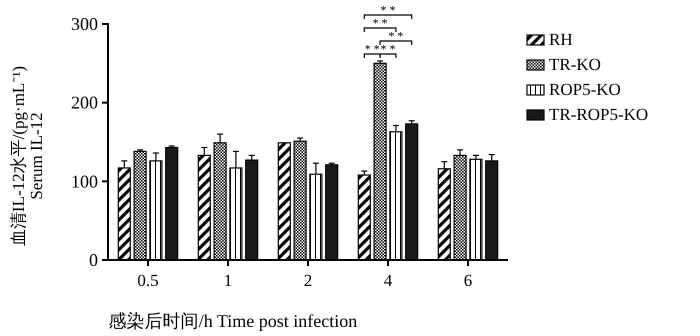  I want to click on y-tick-label: 200, so click(84, 102).